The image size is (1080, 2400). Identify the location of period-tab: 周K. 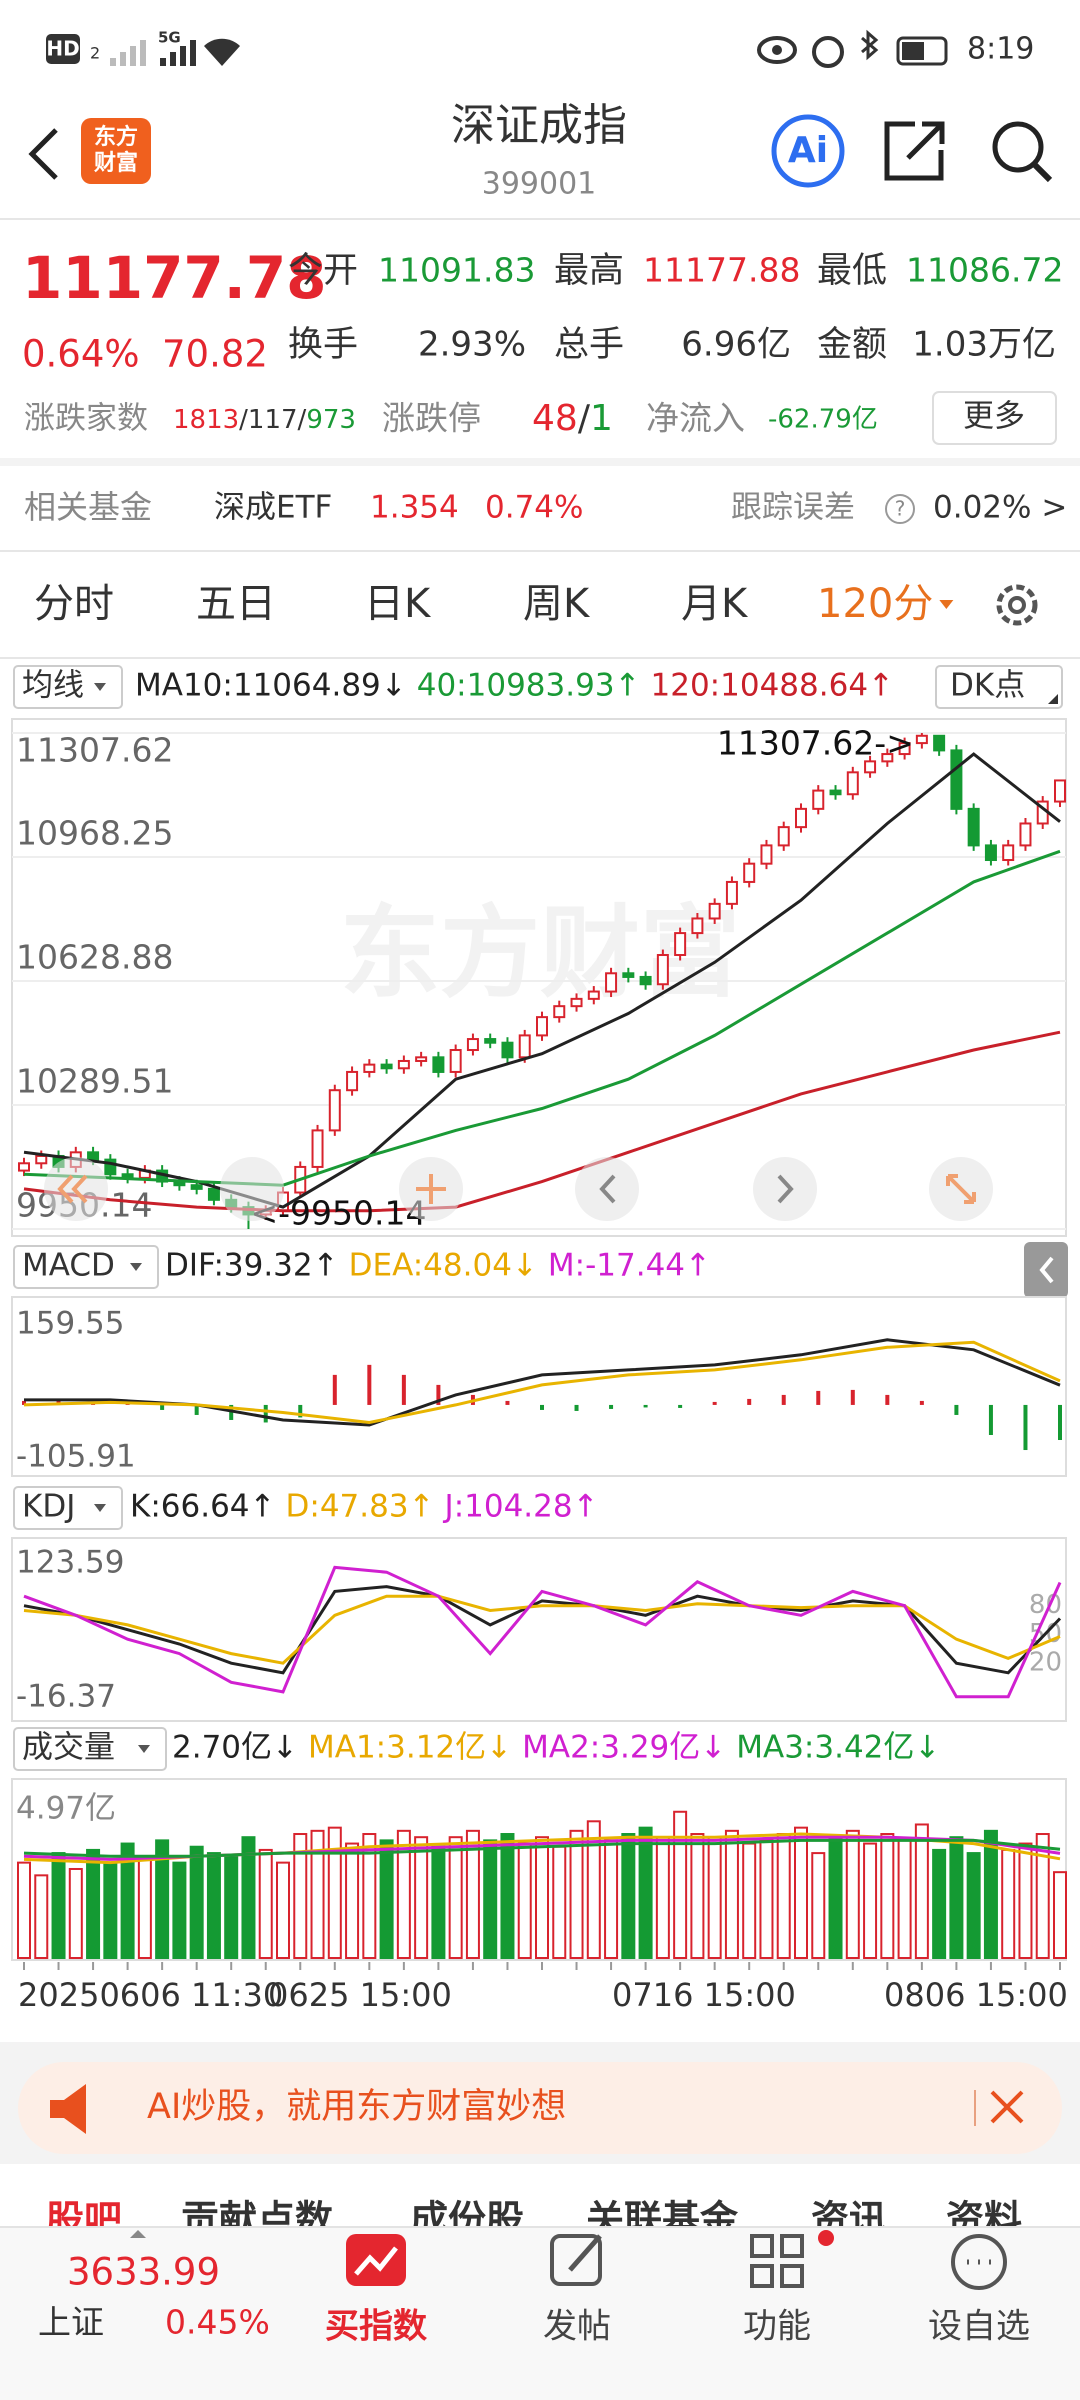
(557, 604).